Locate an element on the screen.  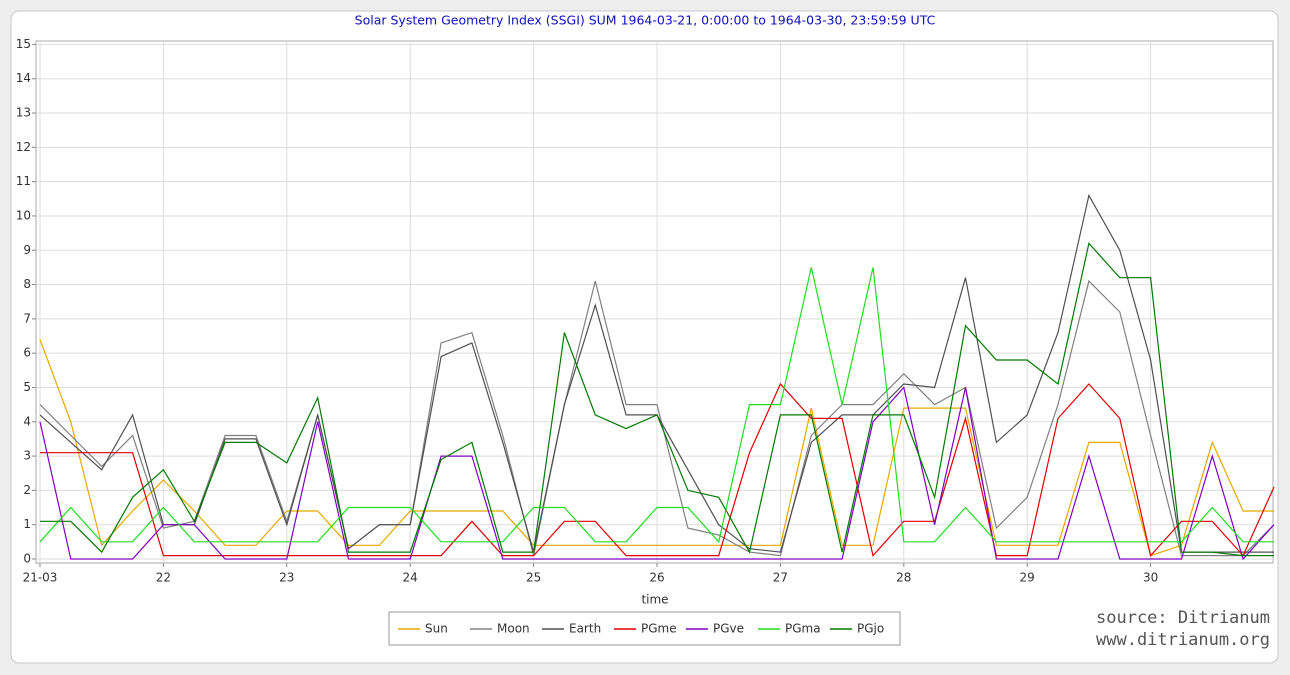
legend-label: Earth is located at coordinates (585, 629).